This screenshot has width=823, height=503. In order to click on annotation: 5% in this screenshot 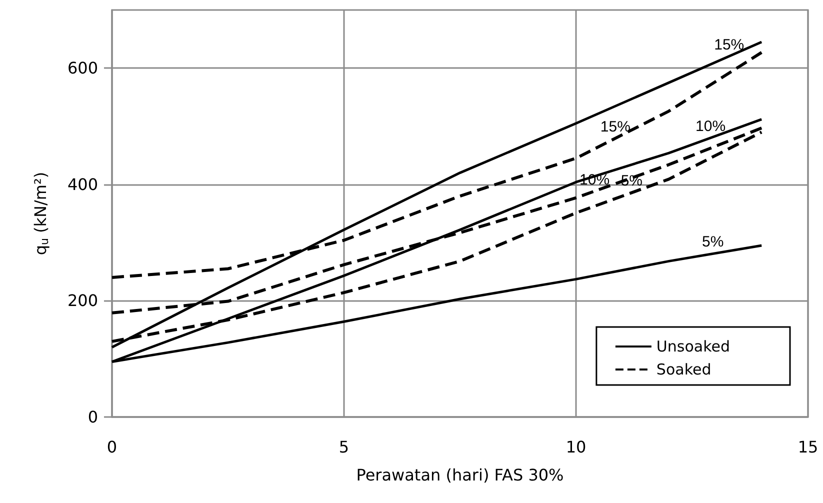, I will do `click(713, 242)`.